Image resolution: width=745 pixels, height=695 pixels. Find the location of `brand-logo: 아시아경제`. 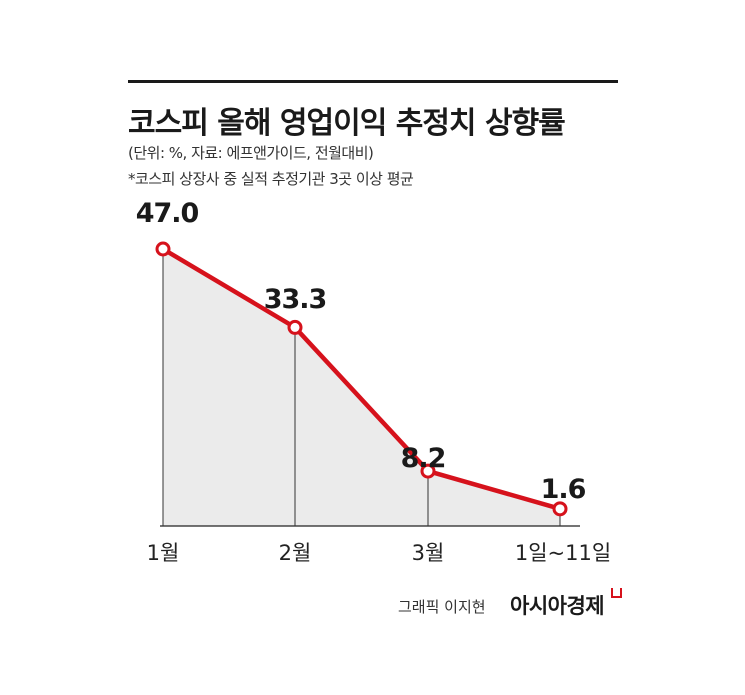

brand-logo: 아시아경제 is located at coordinates (557, 606).